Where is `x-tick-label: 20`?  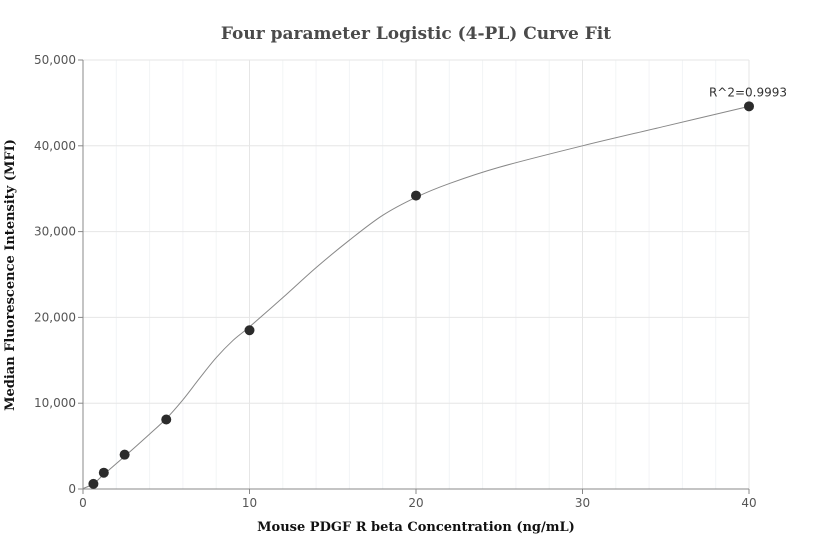 x-tick-label: 20 is located at coordinates (415, 503).